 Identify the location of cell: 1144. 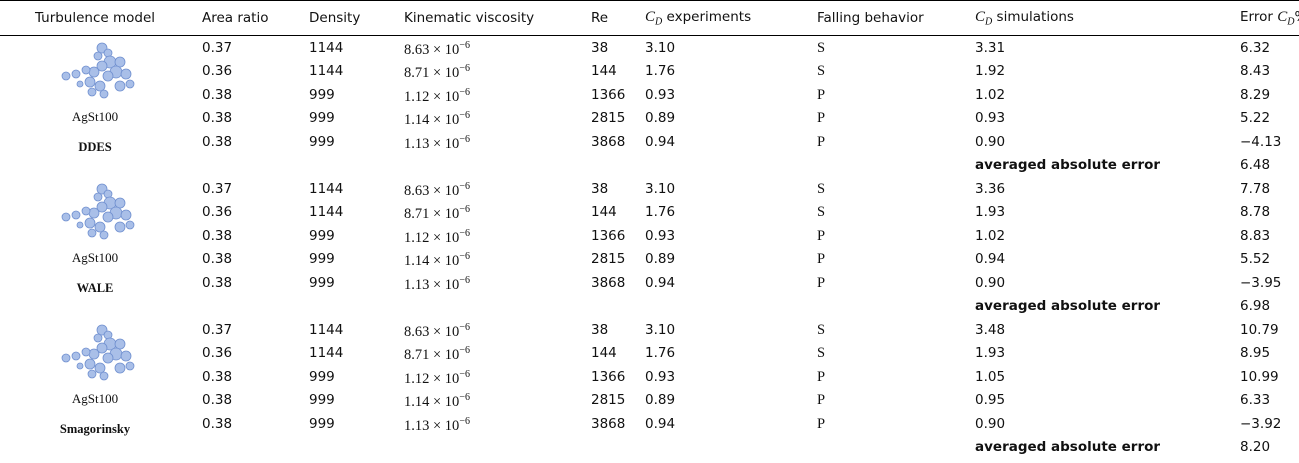
(344, 330).